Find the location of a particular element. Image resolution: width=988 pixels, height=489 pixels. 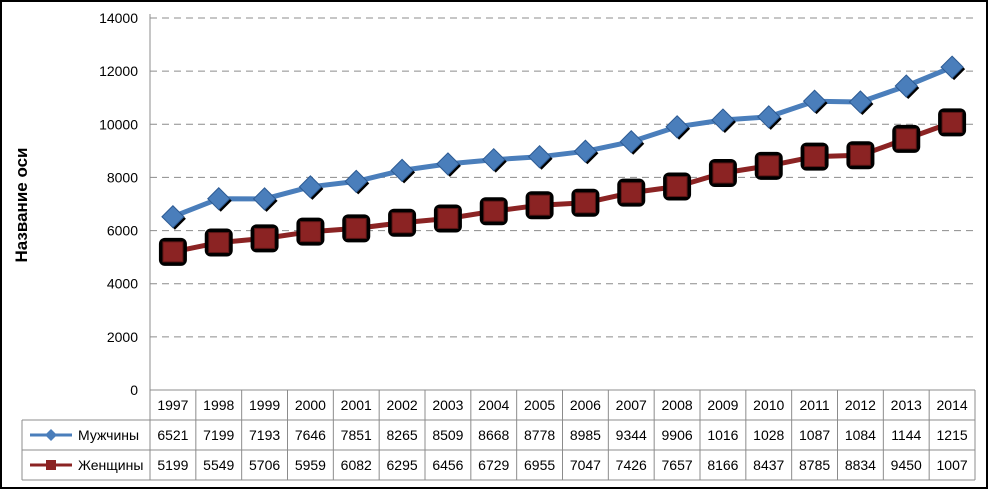

data-label: 1215 is located at coordinates (952, 435).